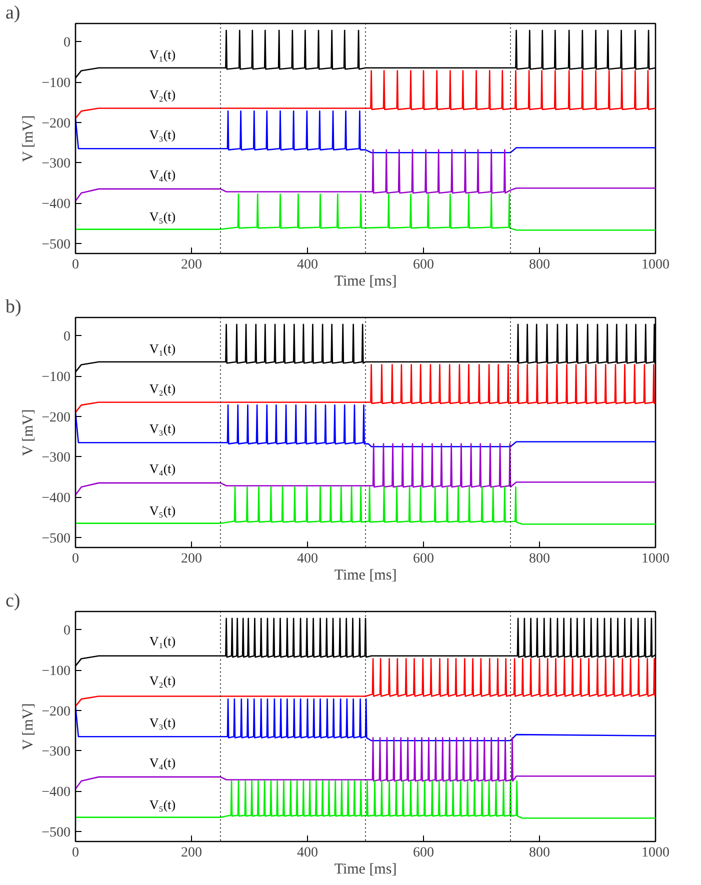 The width and height of the screenshot is (701, 885). I want to click on chart-title: b), so click(14, 307).